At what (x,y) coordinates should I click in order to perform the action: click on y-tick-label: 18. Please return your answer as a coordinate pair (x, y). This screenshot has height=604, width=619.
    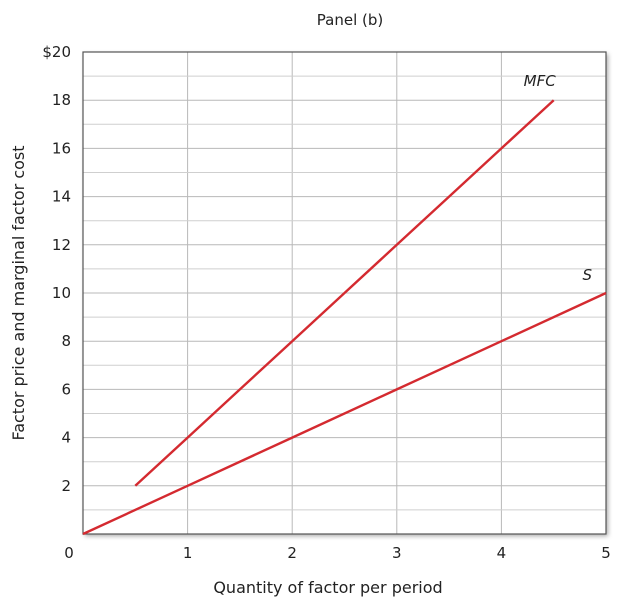
    Looking at the image, I should click on (61, 100).